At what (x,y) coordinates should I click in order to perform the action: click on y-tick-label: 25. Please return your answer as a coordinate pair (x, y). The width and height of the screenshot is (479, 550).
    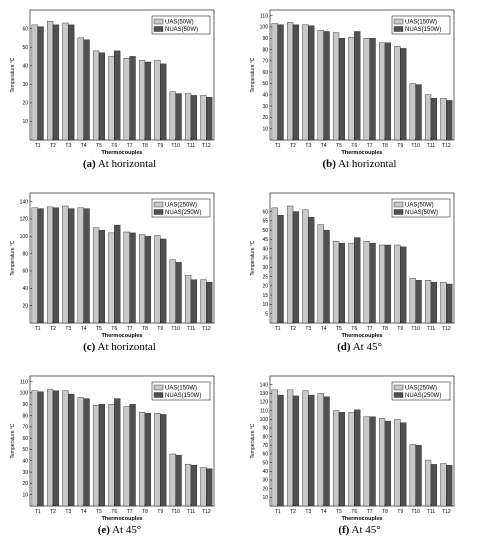
    Looking at the image, I should click on (265, 277).